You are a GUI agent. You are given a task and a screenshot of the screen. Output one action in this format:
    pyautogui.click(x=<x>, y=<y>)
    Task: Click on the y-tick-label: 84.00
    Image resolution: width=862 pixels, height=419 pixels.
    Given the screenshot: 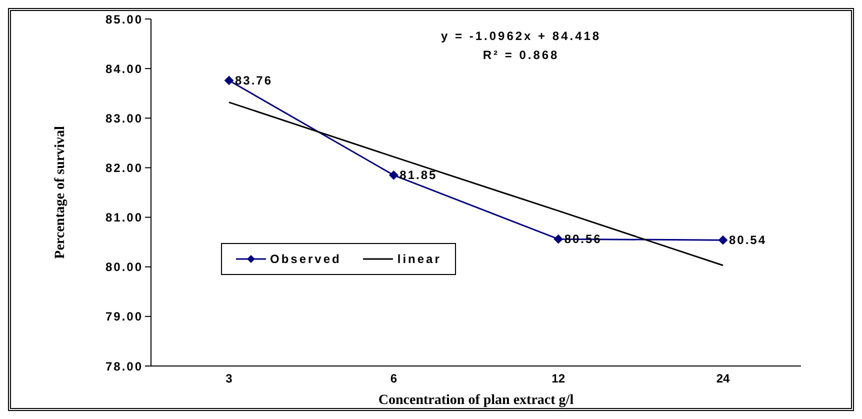 What is the action you would take?
    pyautogui.click(x=124, y=69)
    